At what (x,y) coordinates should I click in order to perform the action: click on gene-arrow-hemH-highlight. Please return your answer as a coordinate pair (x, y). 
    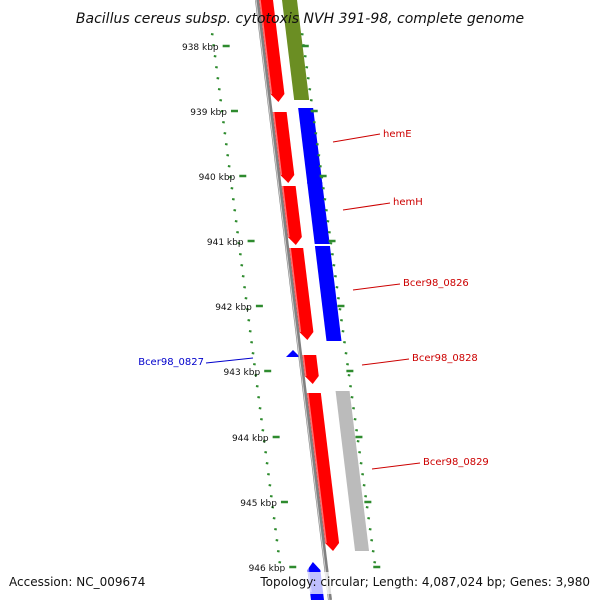
    Looking at the image, I should click on (285, 211).